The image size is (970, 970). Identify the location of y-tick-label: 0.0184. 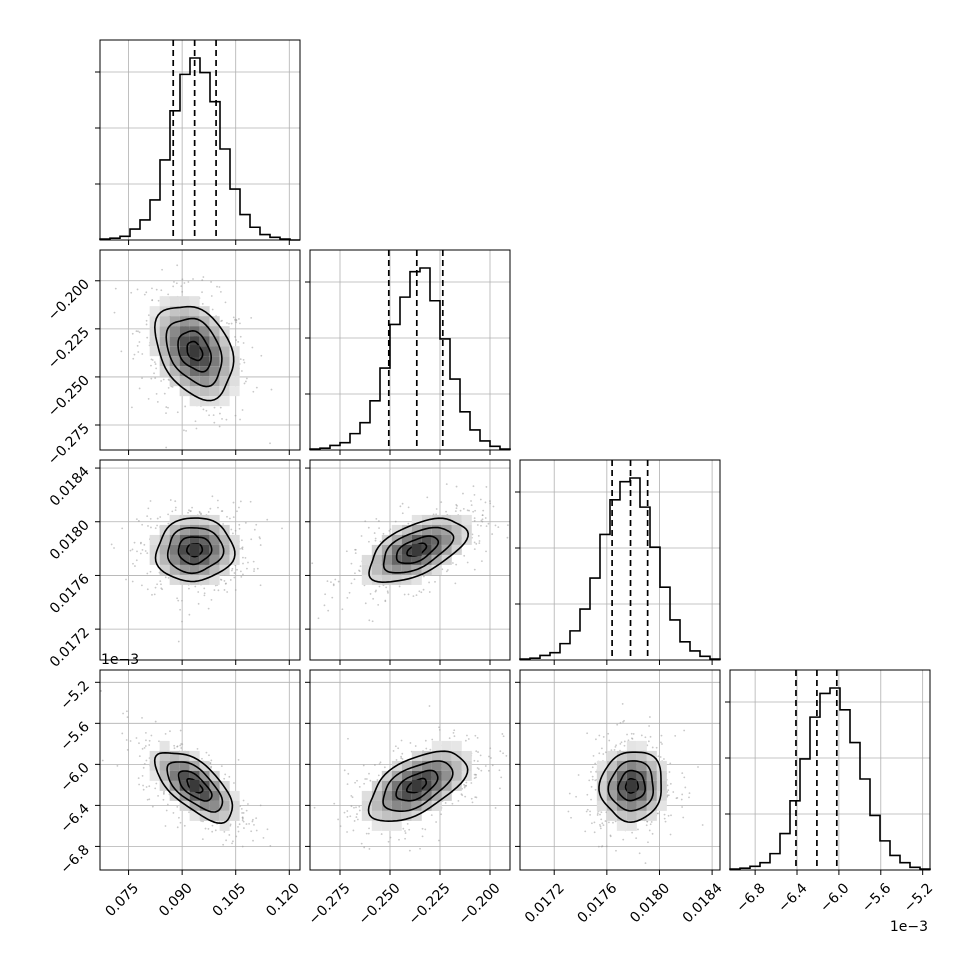
(70, 487).